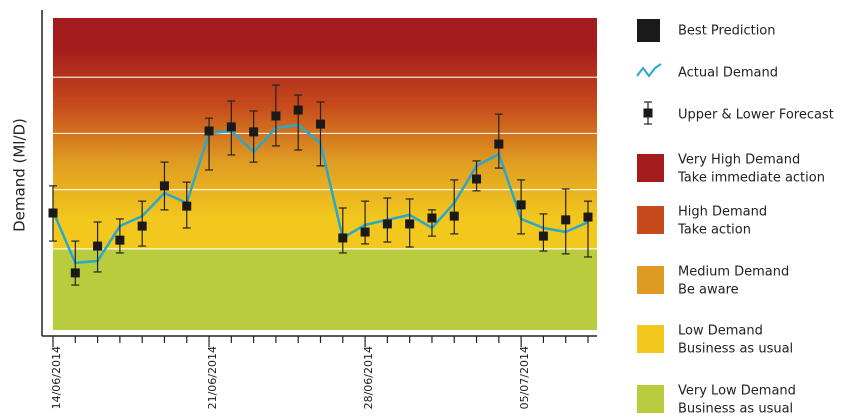 This screenshot has width=846, height=418. What do you see at coordinates (728, 73) in the screenshot?
I see `legend-label: Actual Demand` at bounding box center [728, 73].